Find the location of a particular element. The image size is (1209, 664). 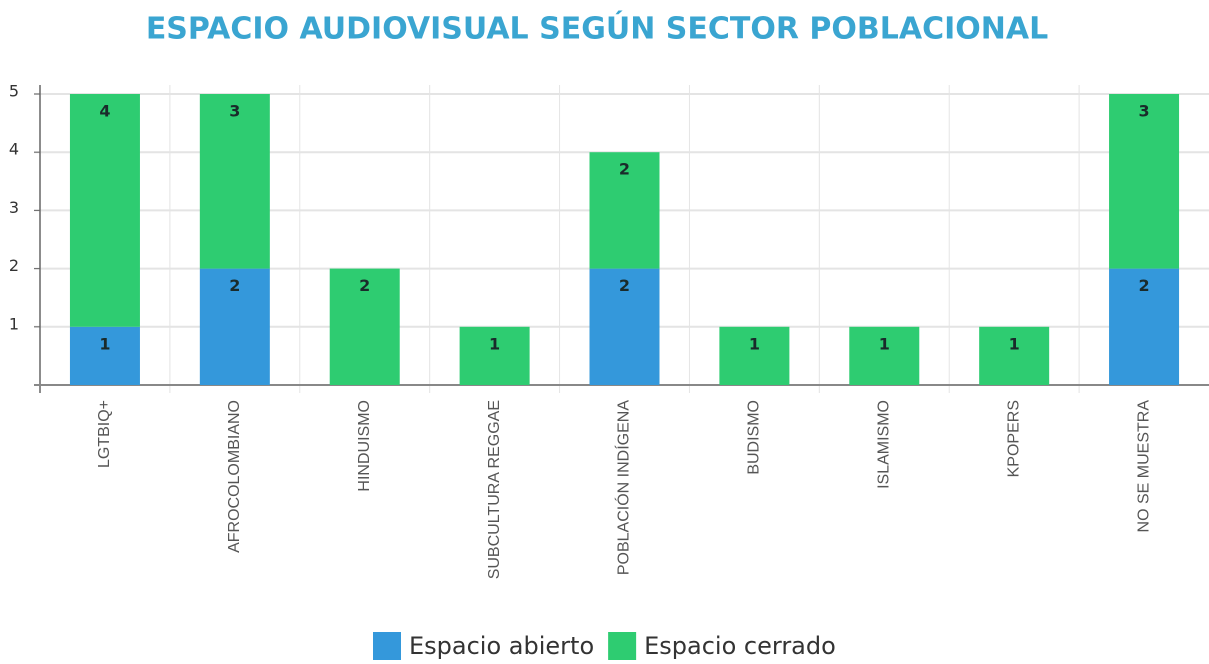

x-tick-label: KPOPERS is located at coordinates (1013, 438).